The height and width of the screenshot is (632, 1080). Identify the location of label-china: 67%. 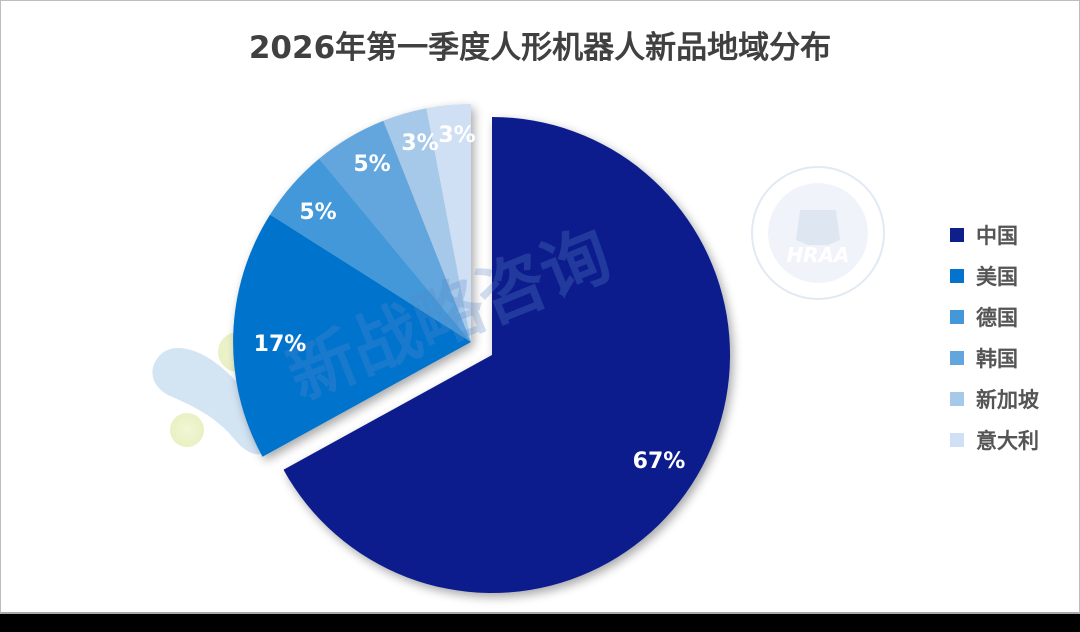
(659, 461).